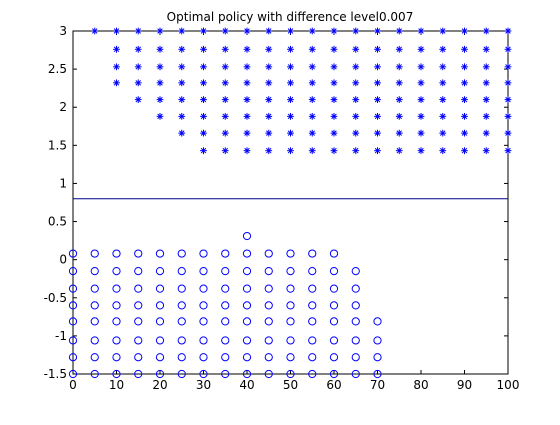  I want to click on x-tick-label: 30, so click(203, 385).